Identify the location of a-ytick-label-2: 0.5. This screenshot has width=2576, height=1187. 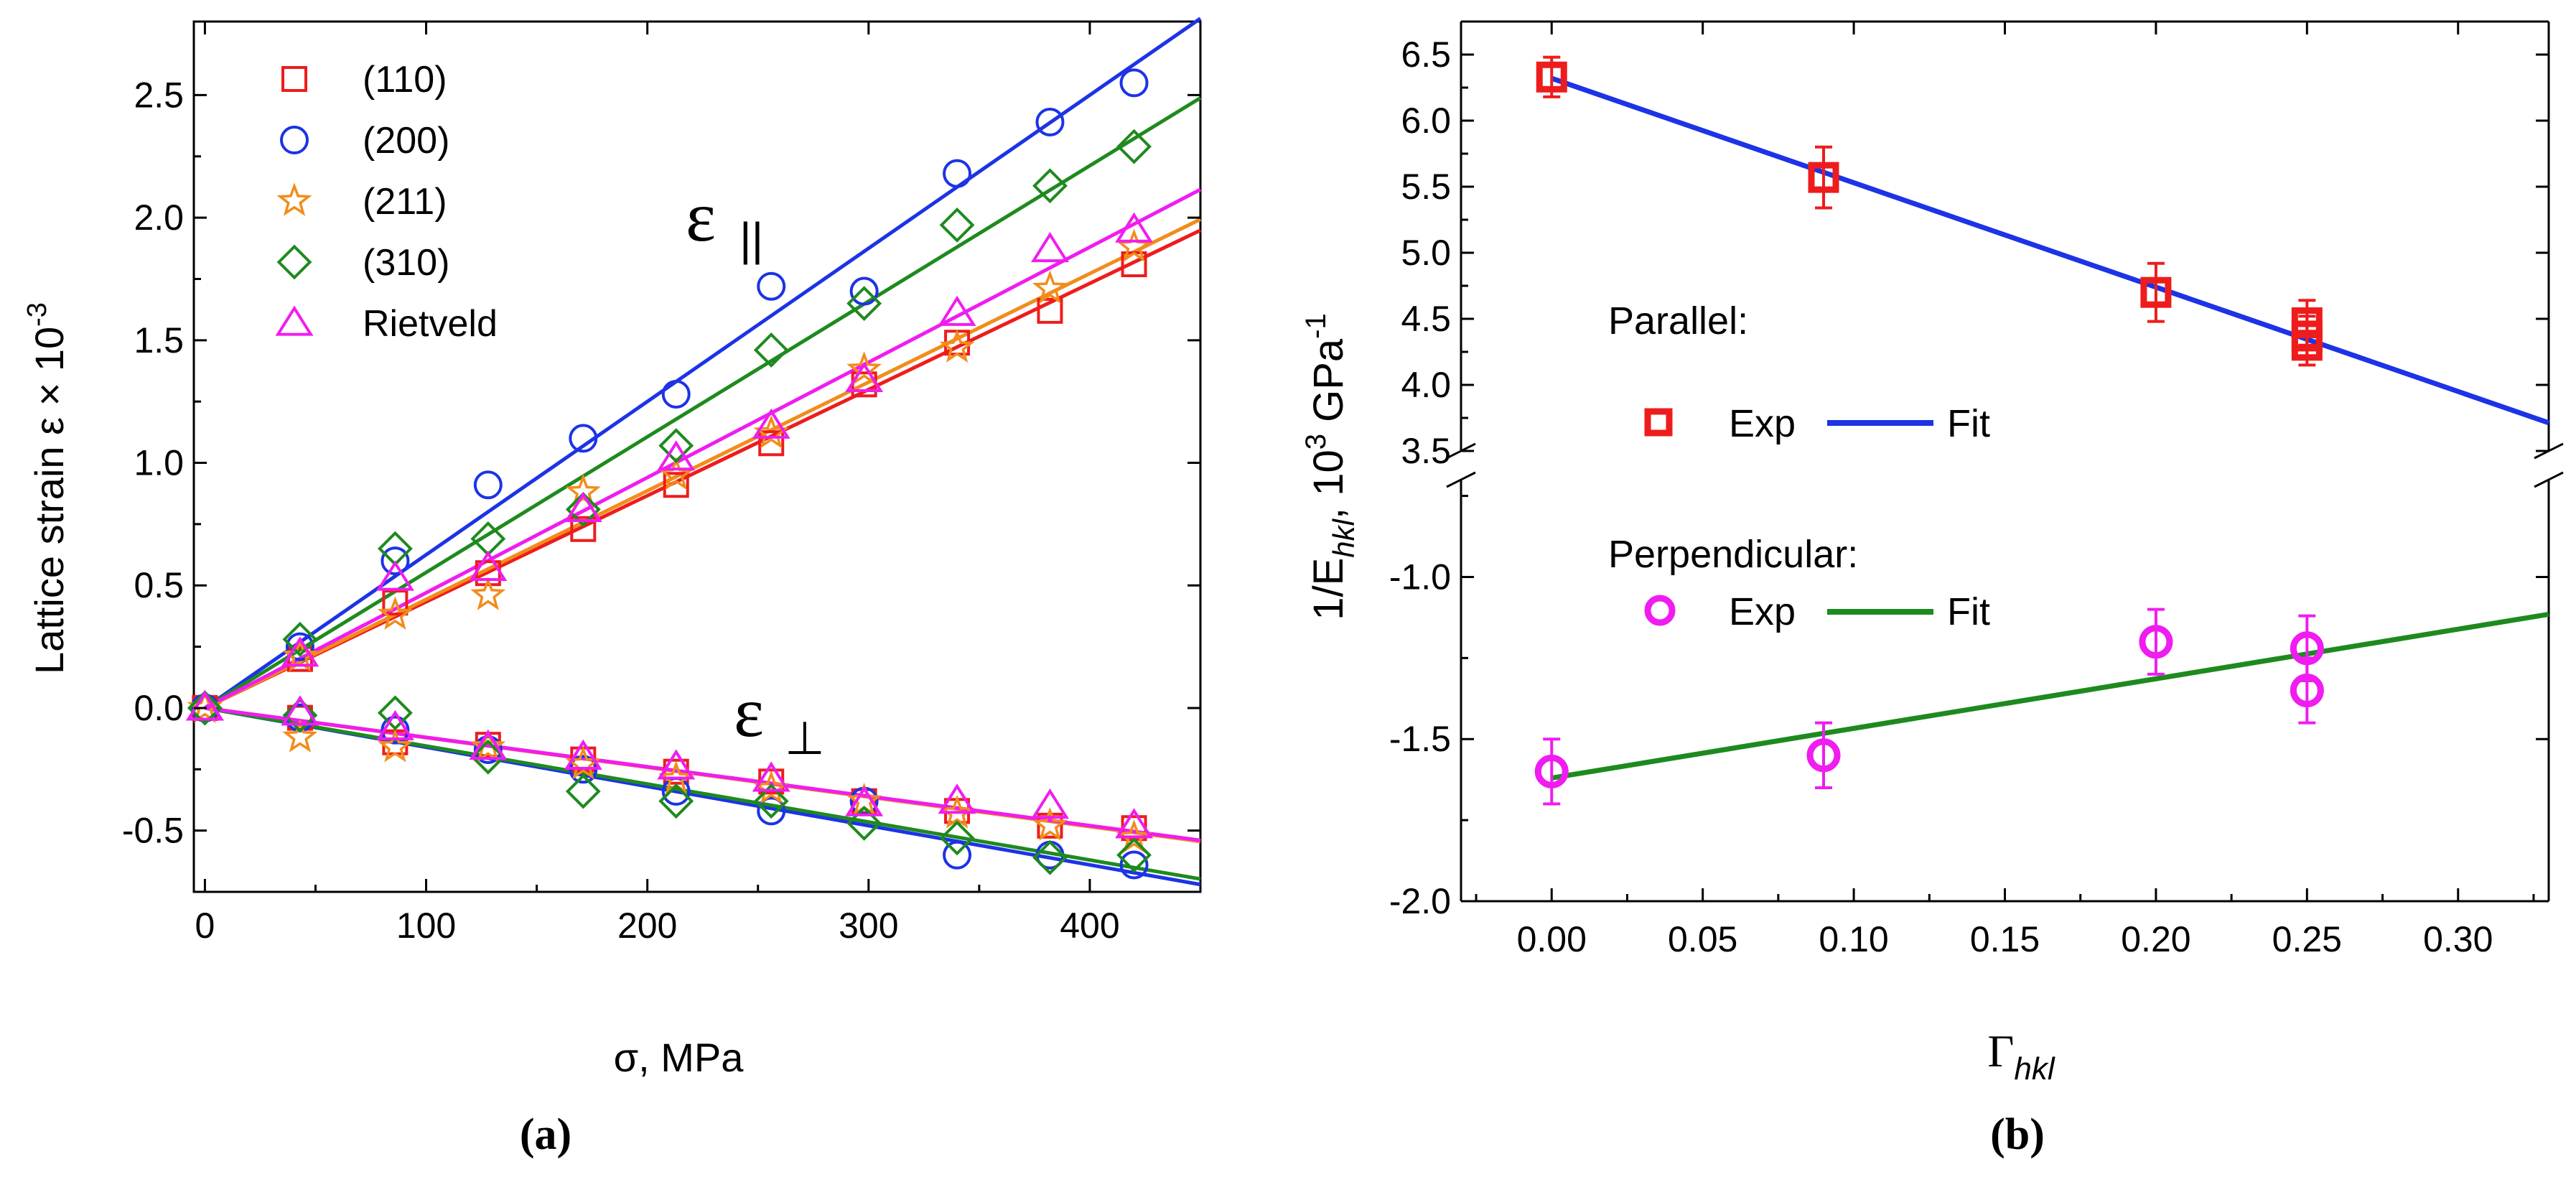
(159, 585).